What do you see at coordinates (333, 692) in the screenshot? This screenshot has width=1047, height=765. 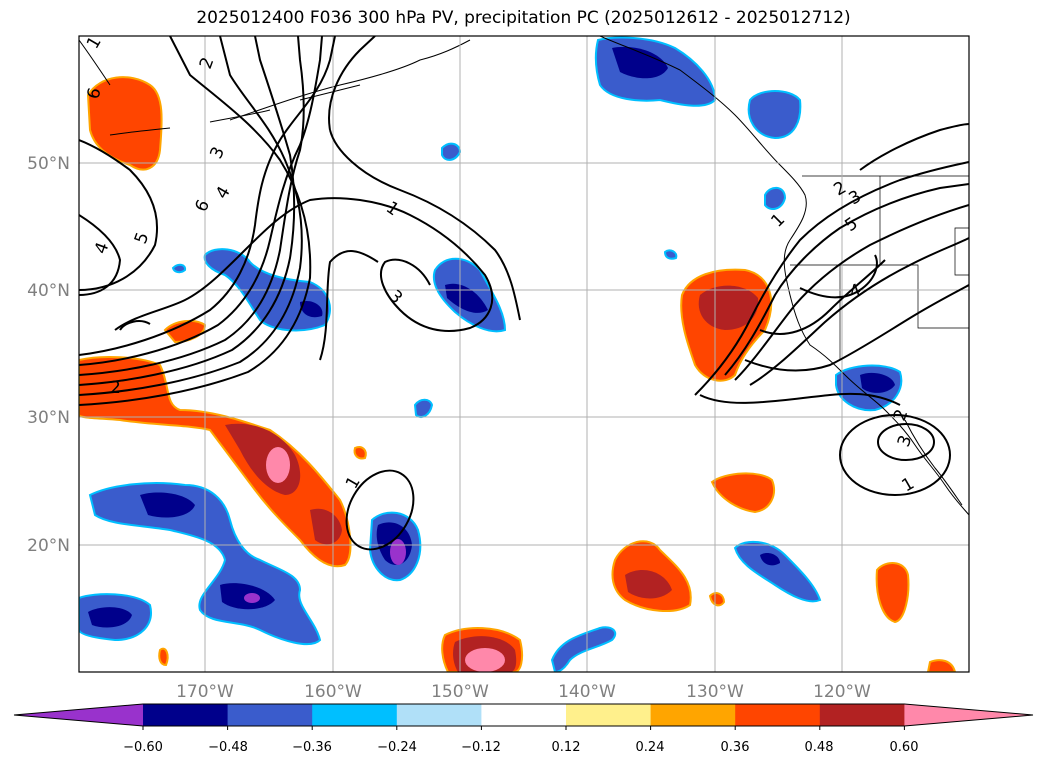 I see `lon-label: 160°W` at bounding box center [333, 692].